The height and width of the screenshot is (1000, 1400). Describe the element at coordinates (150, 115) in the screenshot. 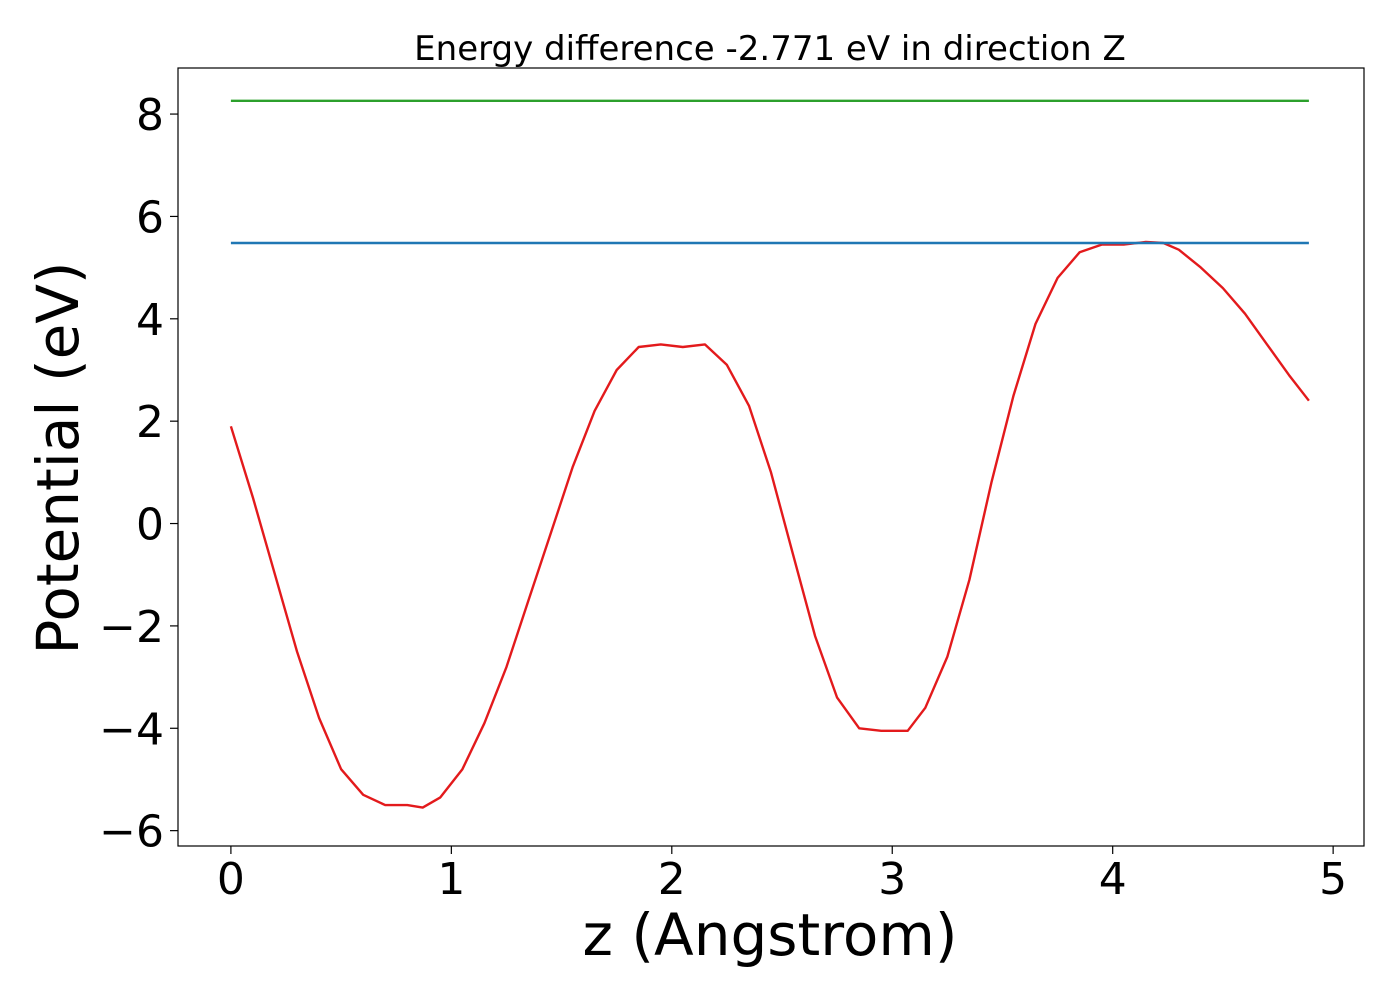

I see `y-tick-label: 8` at that location.